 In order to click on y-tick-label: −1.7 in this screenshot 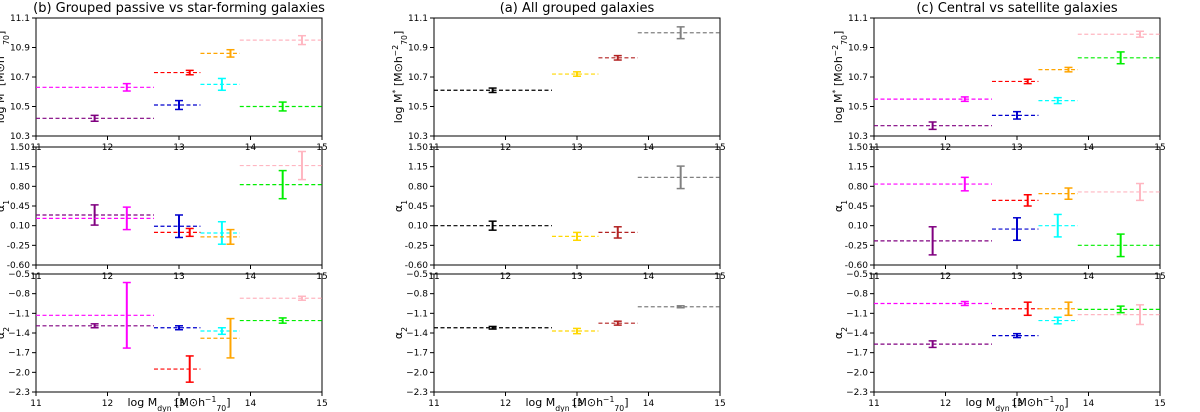, I will do `click(417, 354)`.